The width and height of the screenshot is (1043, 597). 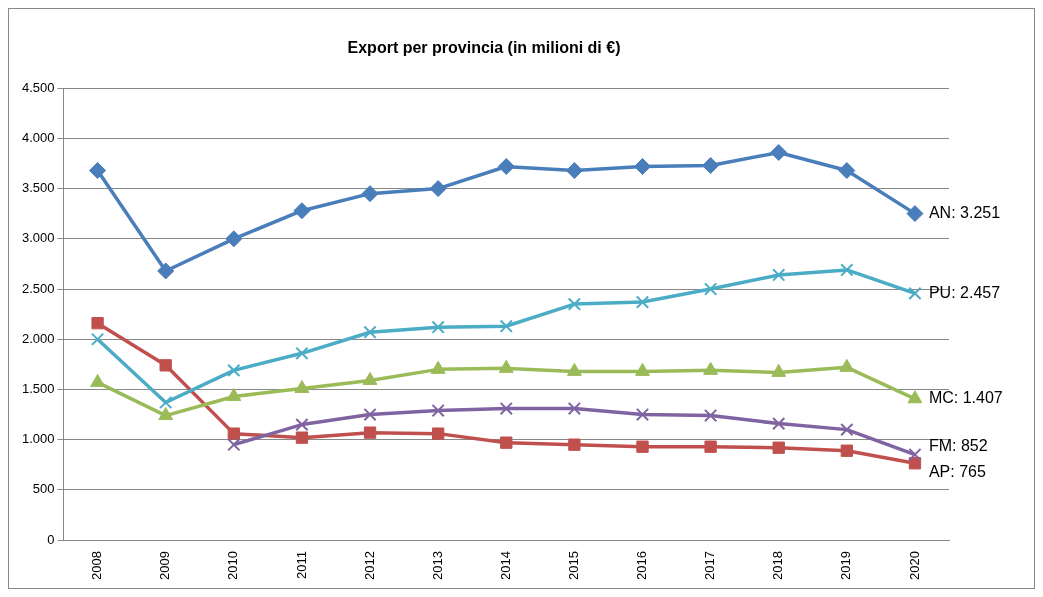 What do you see at coordinates (957, 471) in the screenshot?
I see `annotation: AP: 765` at bounding box center [957, 471].